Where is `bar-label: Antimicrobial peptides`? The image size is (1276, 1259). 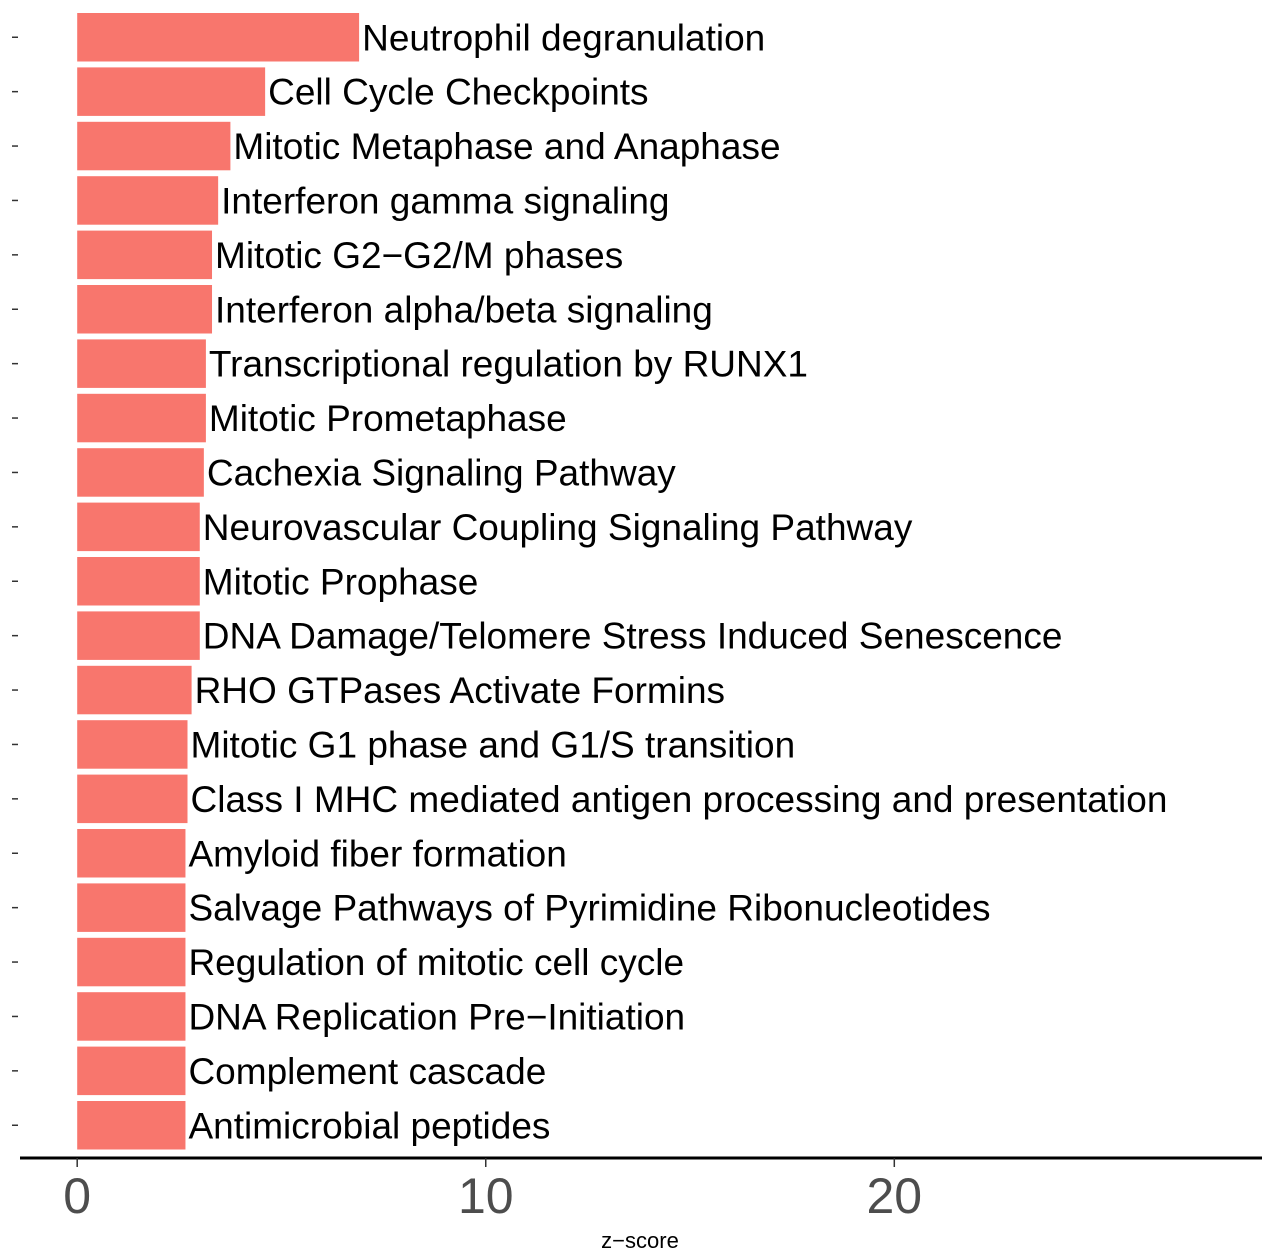
bar-label: Antimicrobial peptides is located at coordinates (369, 1125).